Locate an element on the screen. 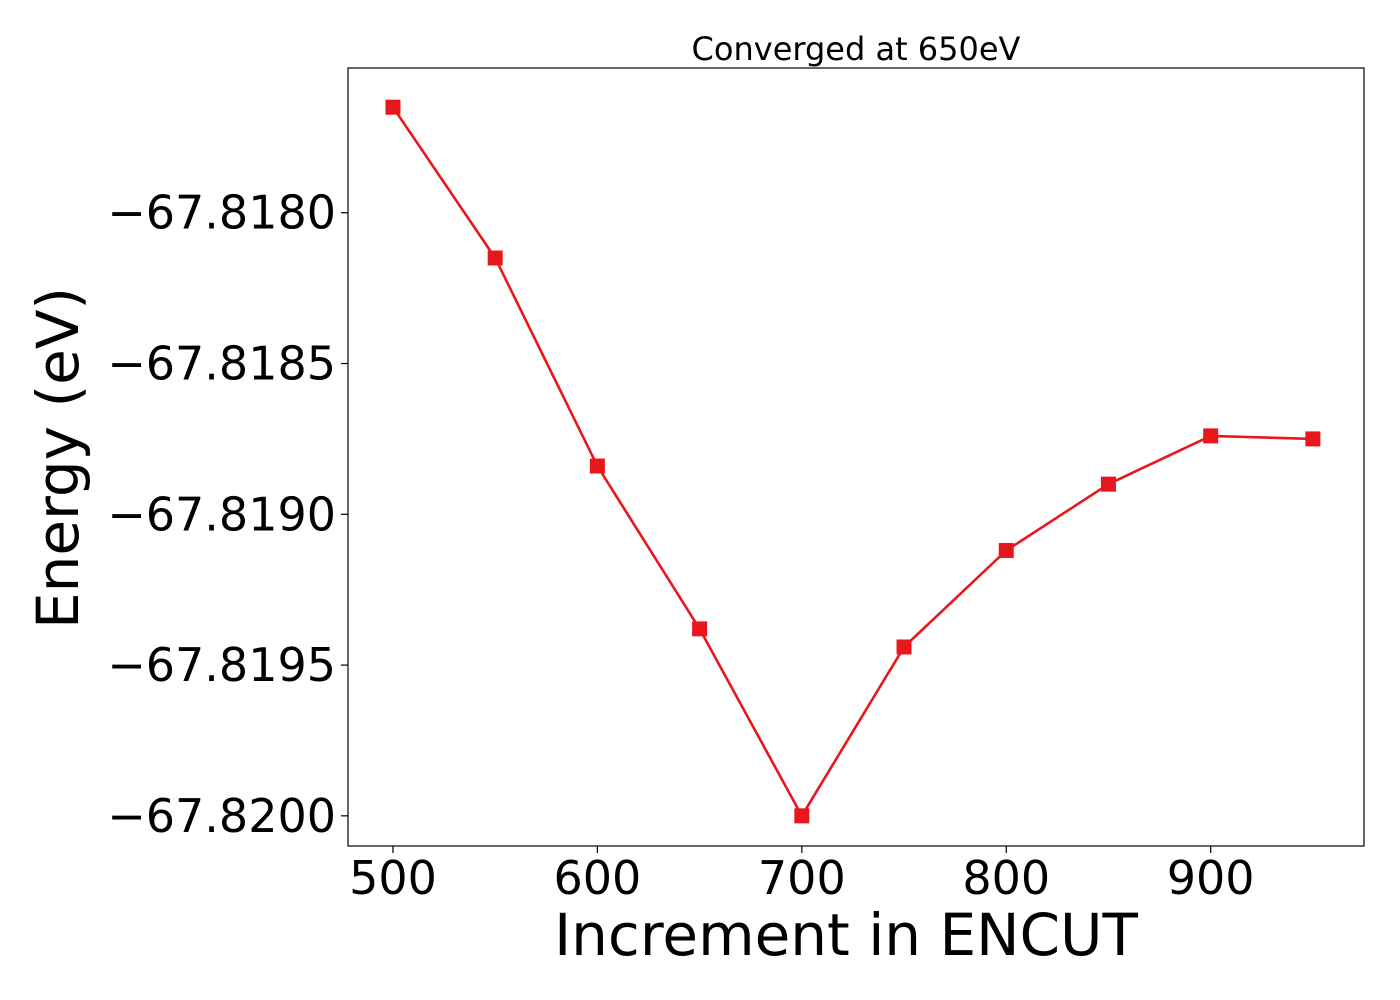  chart-title: Converged at 650eV is located at coordinates (856, 49).